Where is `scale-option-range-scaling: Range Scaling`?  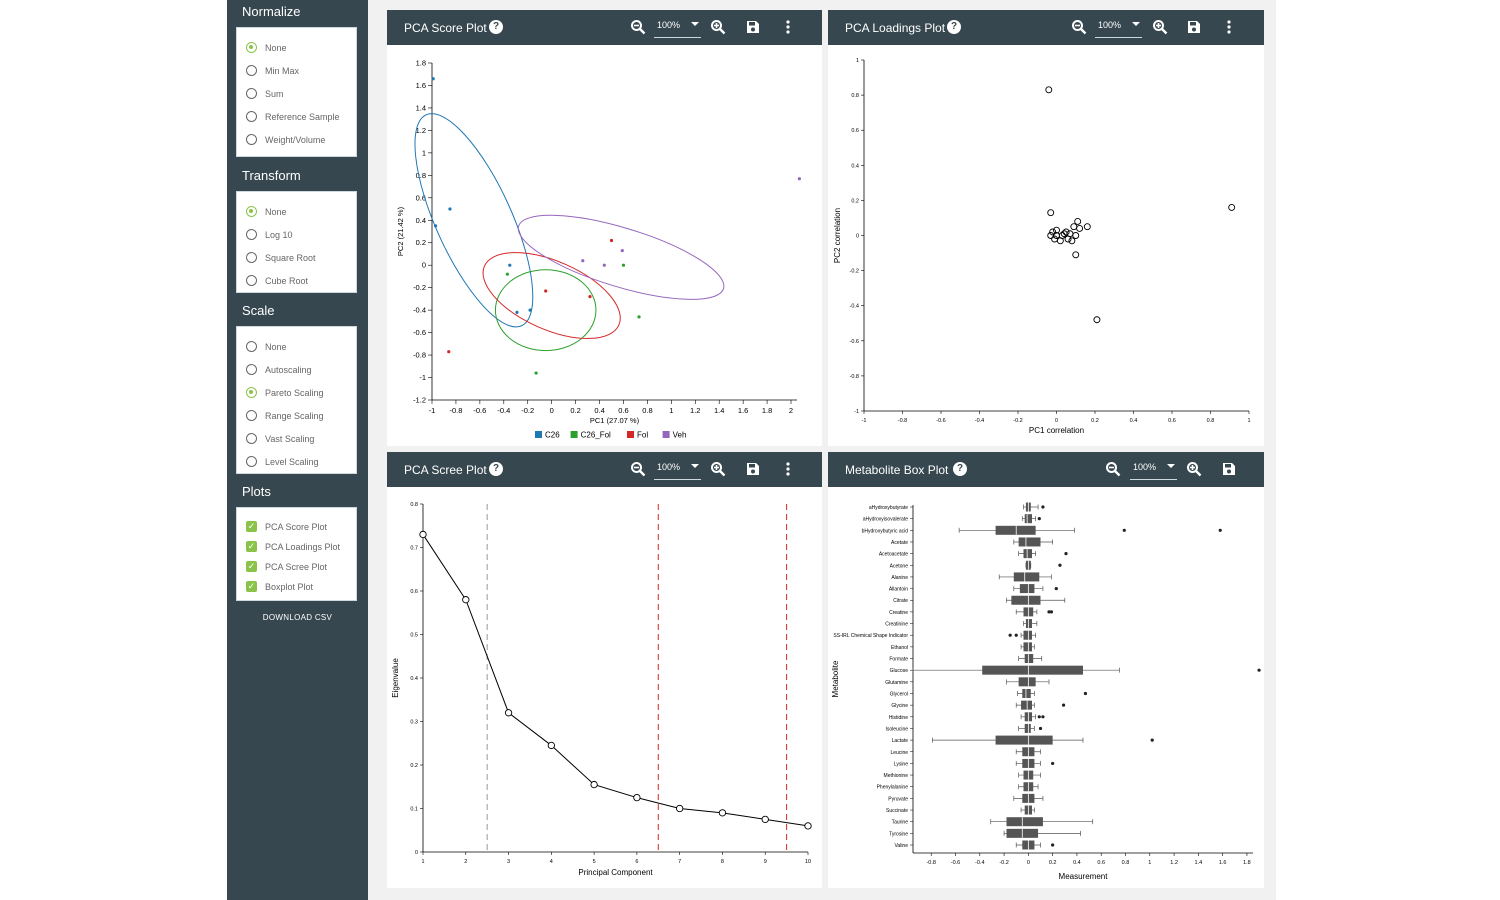 scale-option-range-scaling: Range Scaling is located at coordinates (285, 415).